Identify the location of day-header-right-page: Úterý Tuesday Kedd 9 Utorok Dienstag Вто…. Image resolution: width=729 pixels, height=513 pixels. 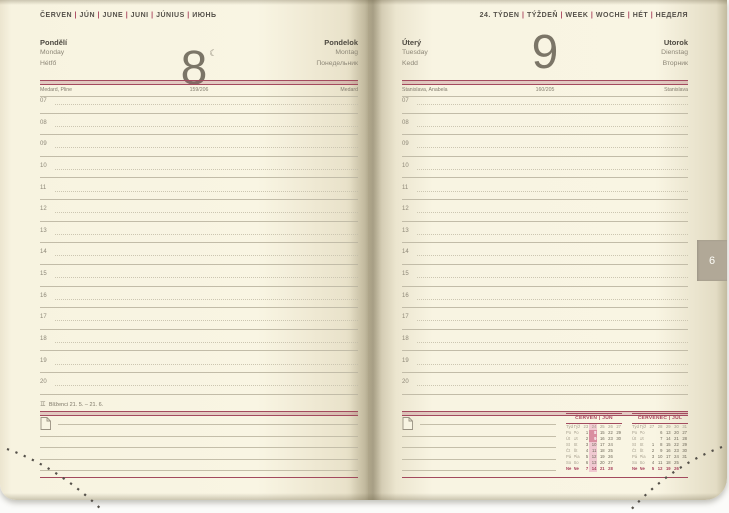
(545, 53).